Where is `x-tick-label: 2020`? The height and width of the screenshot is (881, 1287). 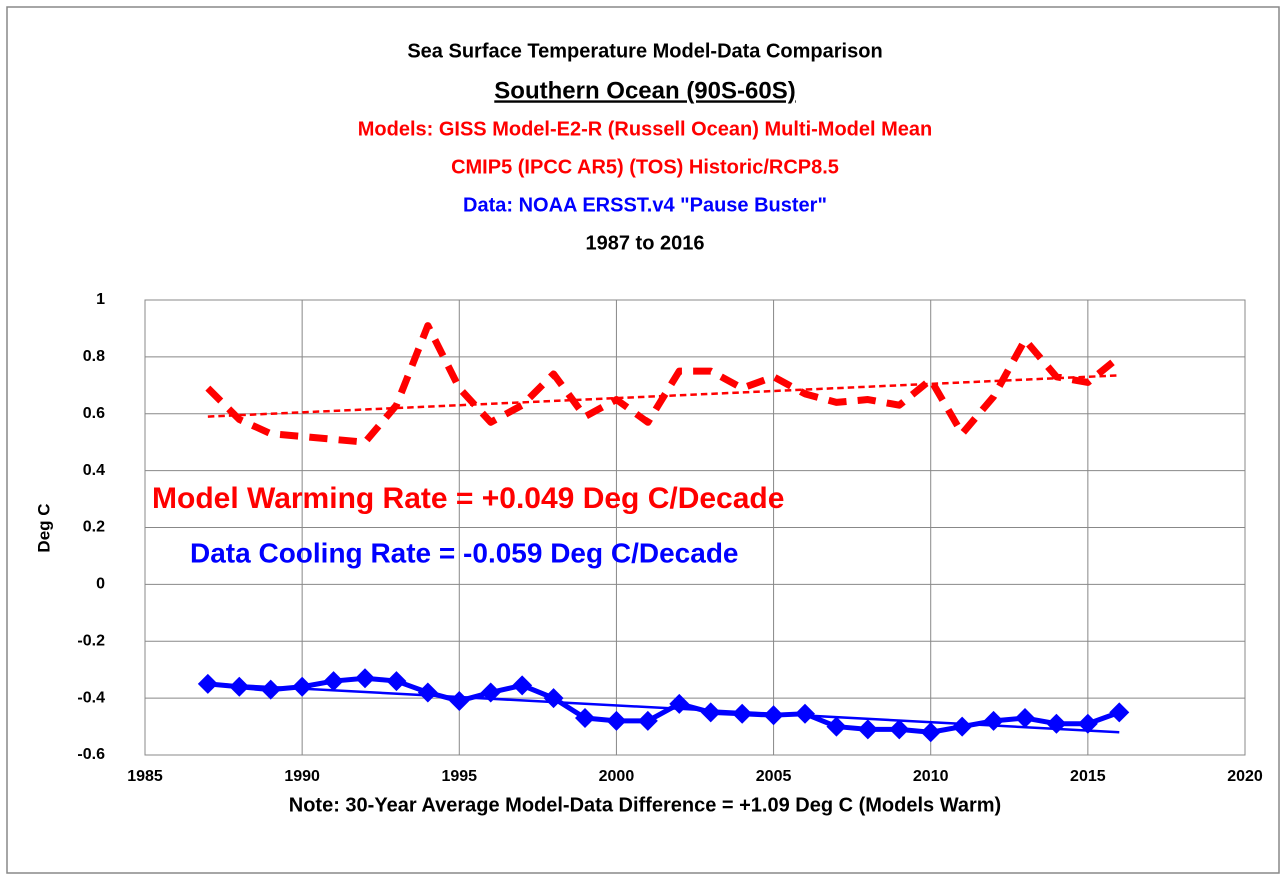 x-tick-label: 2020 is located at coordinates (1245, 776).